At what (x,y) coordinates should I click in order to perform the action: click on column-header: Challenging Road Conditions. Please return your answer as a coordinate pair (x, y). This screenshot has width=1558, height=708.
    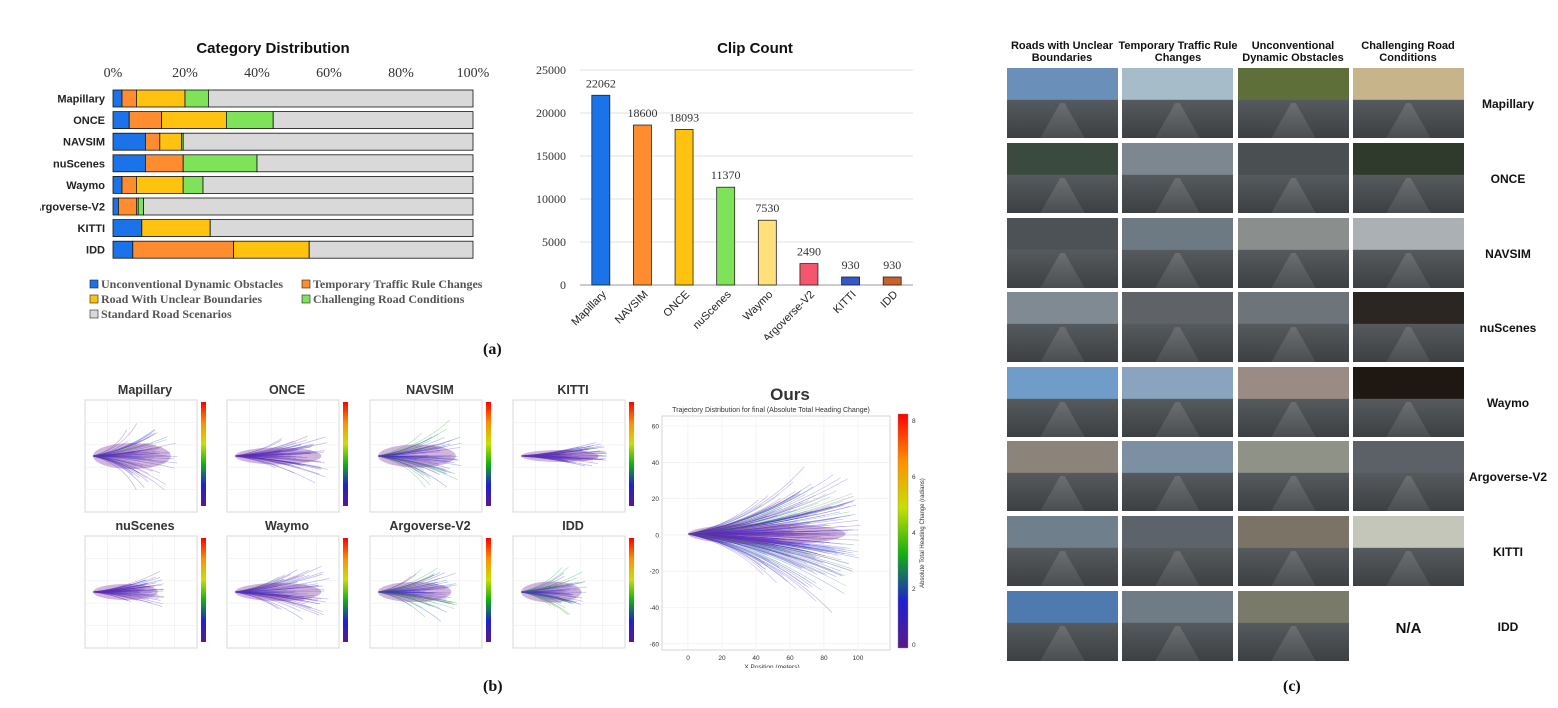
    Looking at the image, I should click on (1408, 52).